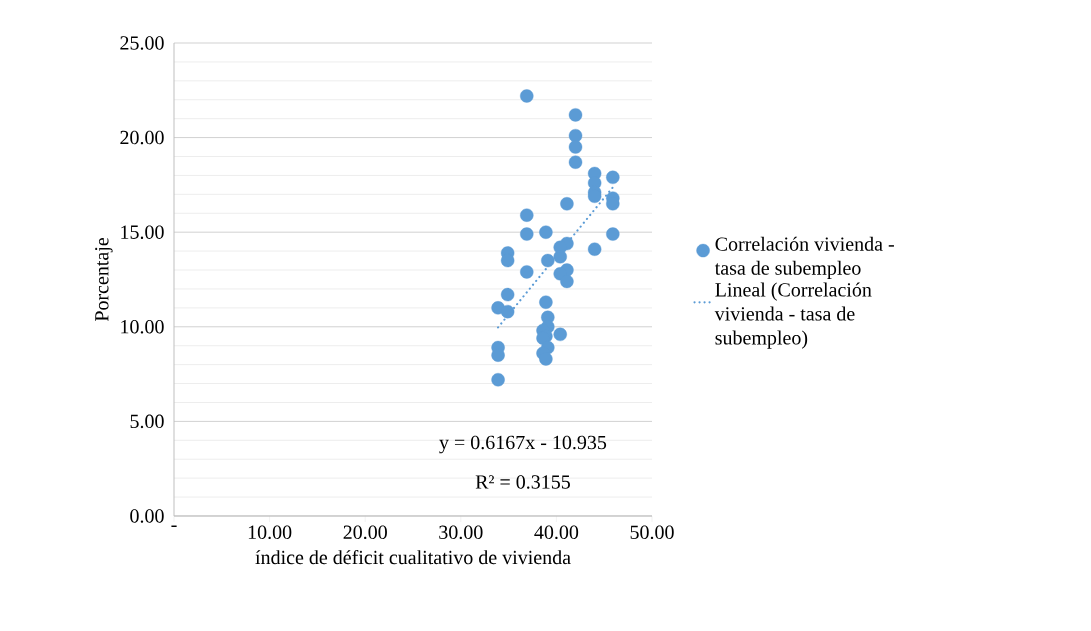  Describe the element at coordinates (804, 257) in the screenshot. I see `legend-label: Correlación vivienda - tasa de subempleo` at that location.